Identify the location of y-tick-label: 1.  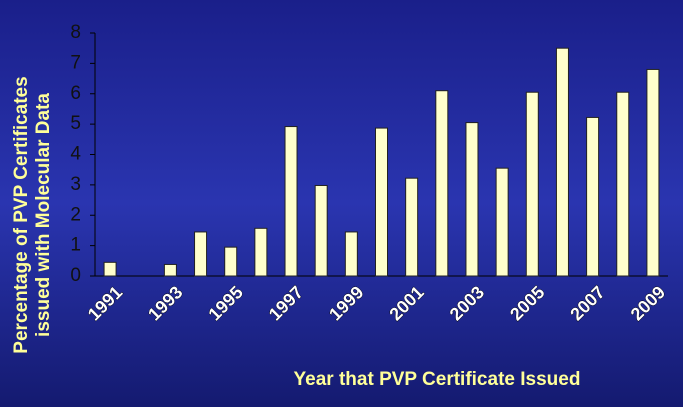
(75, 245).